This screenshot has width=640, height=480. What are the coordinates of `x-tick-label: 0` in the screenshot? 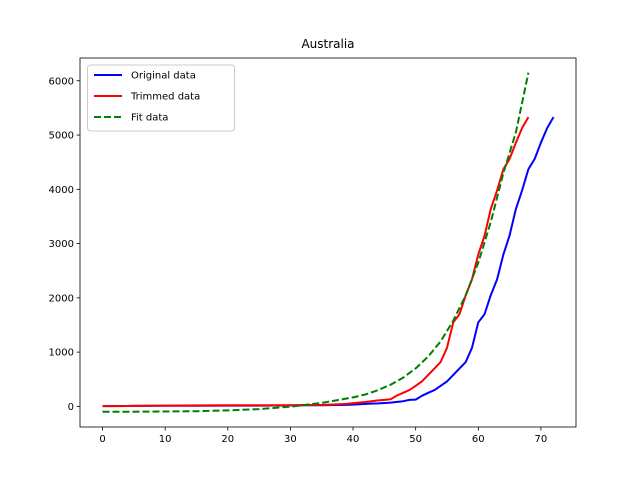 It's located at (102, 439).